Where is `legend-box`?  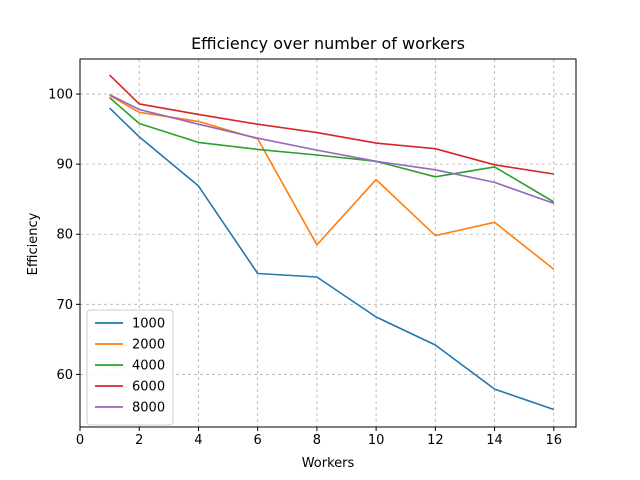 legend-box is located at coordinates (130, 367).